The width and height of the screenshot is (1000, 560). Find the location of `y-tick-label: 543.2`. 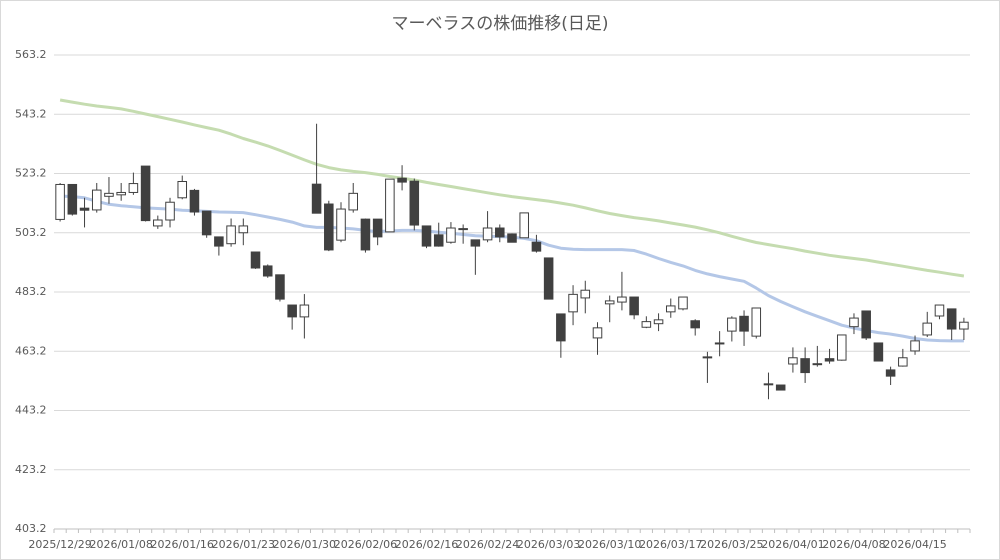

y-tick-label: 543.2 is located at coordinates (31, 113).